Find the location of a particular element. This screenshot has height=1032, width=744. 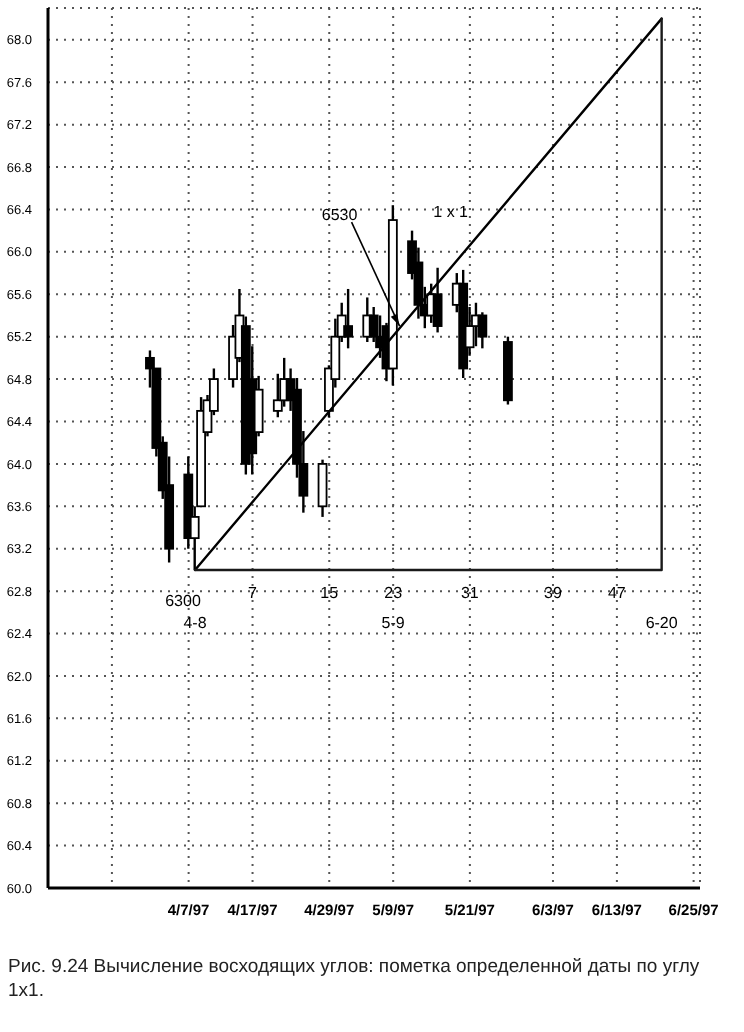

annotation: 47 is located at coordinates (617, 592).